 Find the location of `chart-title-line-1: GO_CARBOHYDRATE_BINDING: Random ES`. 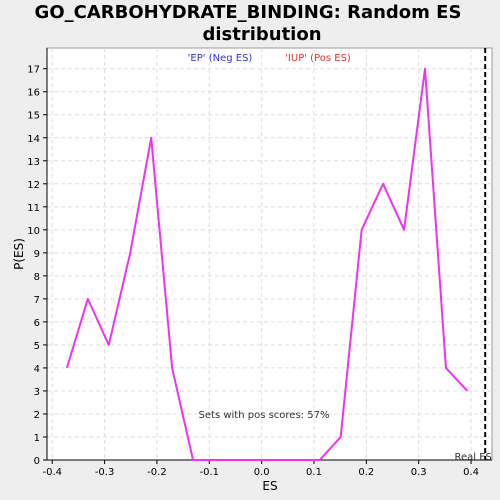

chart-title-line-1: GO_CARBOHYDRATE_BINDING: Random ES is located at coordinates (248, 12).